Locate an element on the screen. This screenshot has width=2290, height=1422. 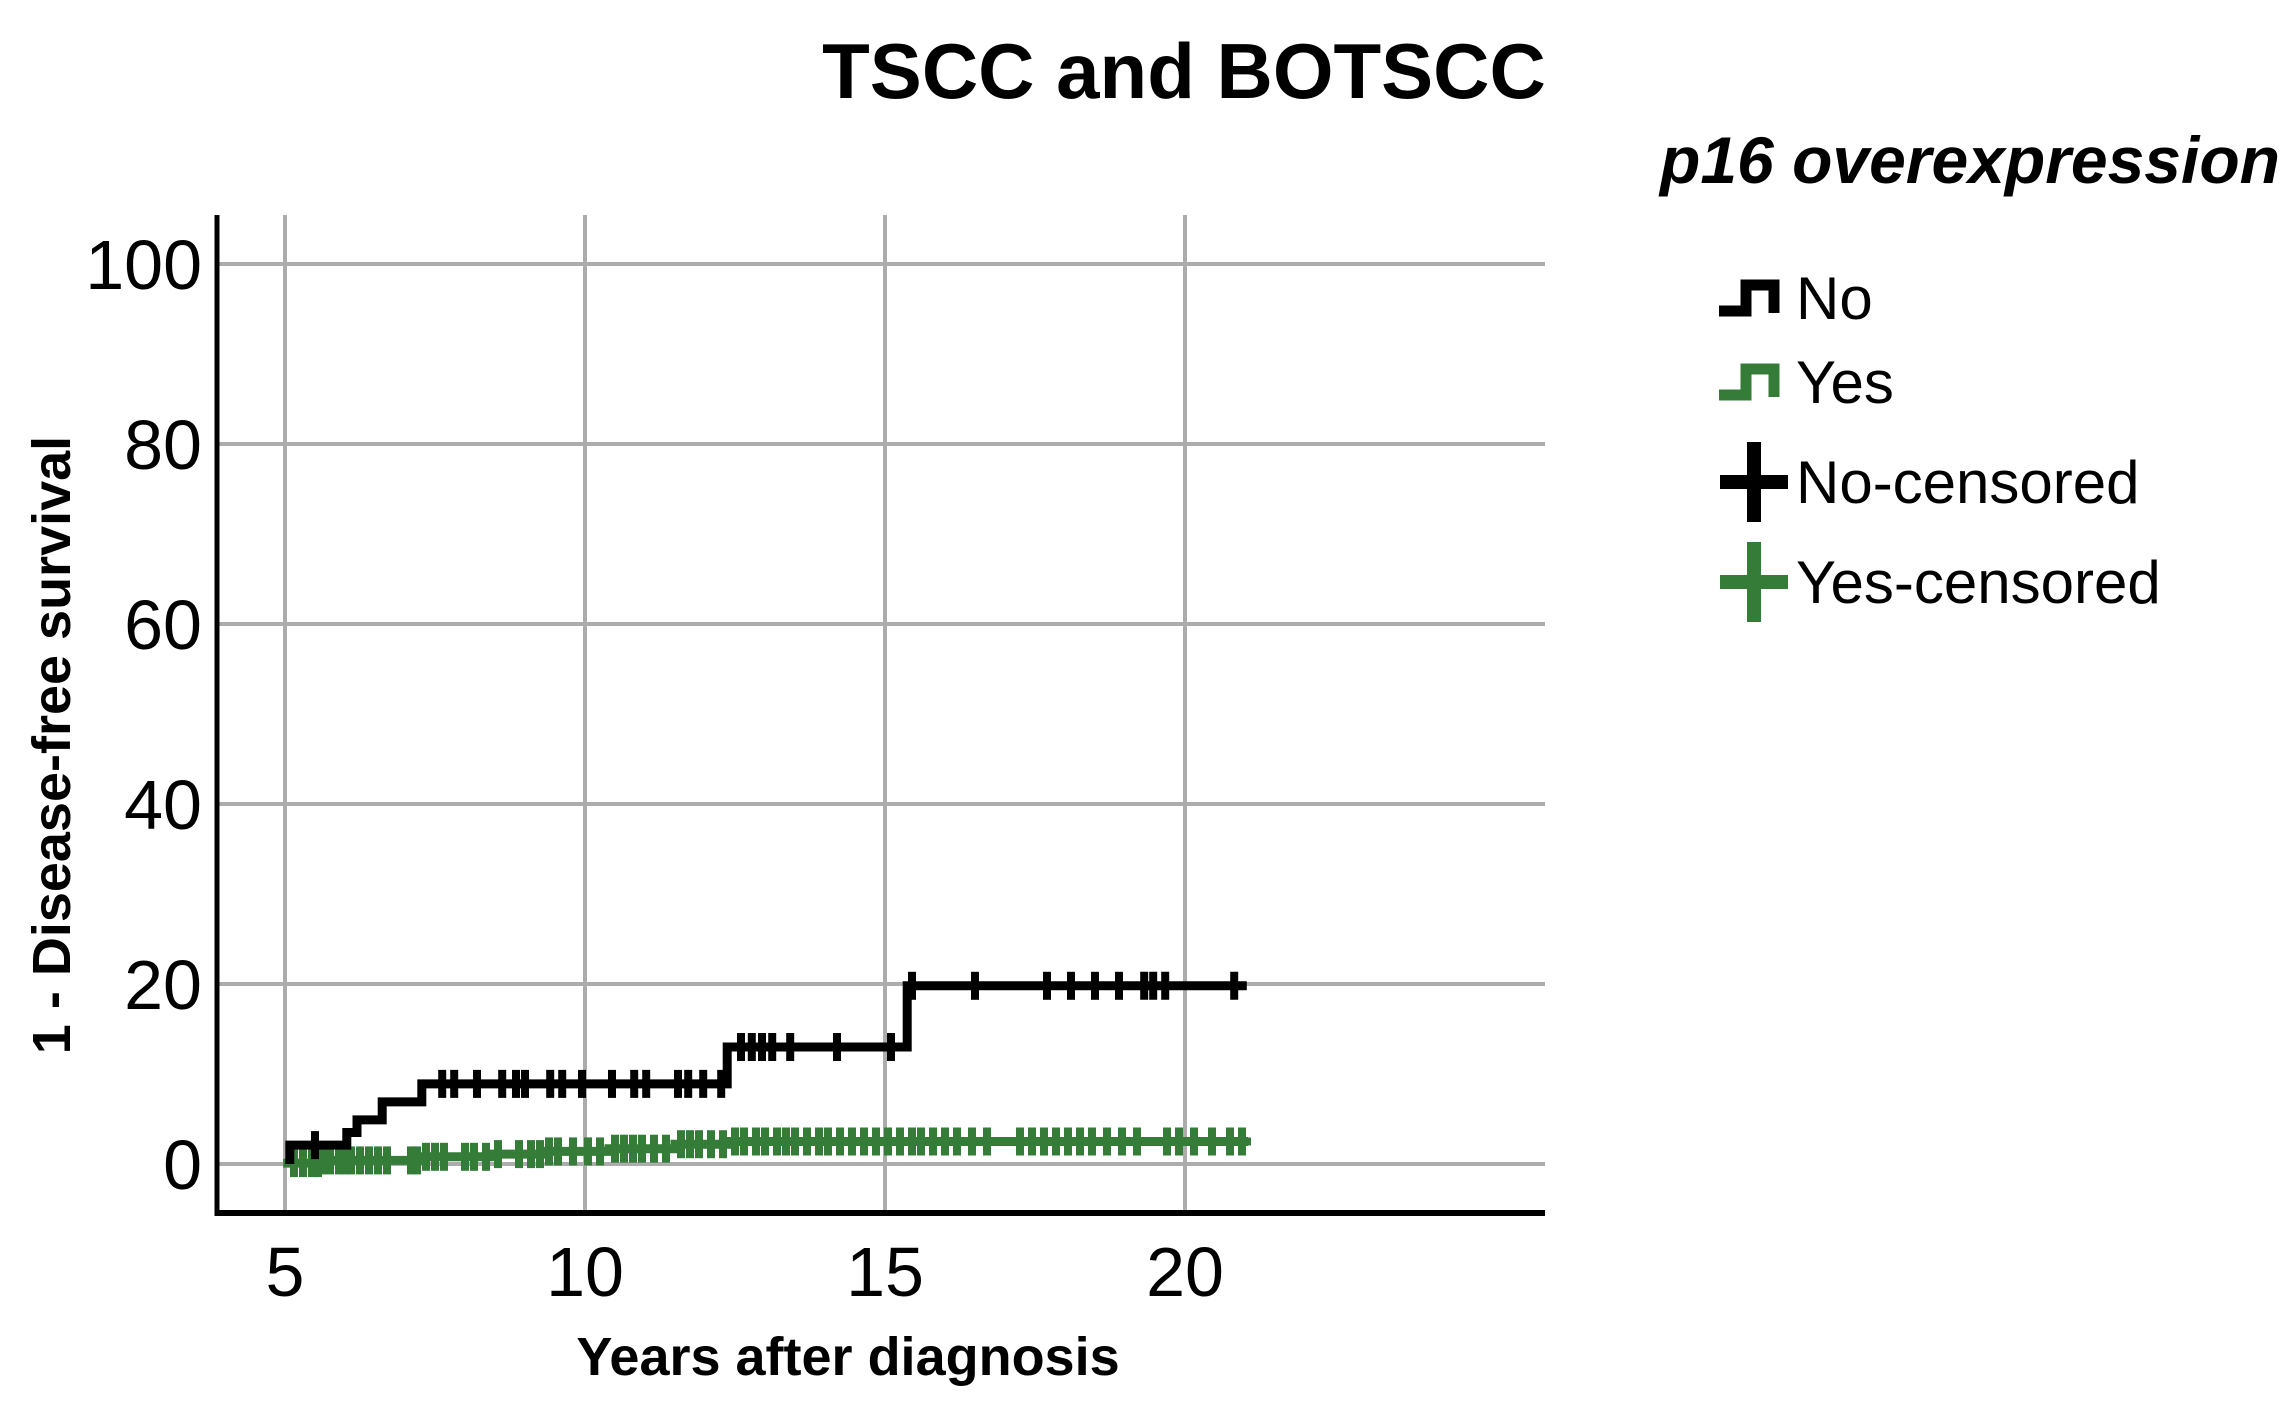
y-tick-label: 80 is located at coordinates (163, 445).